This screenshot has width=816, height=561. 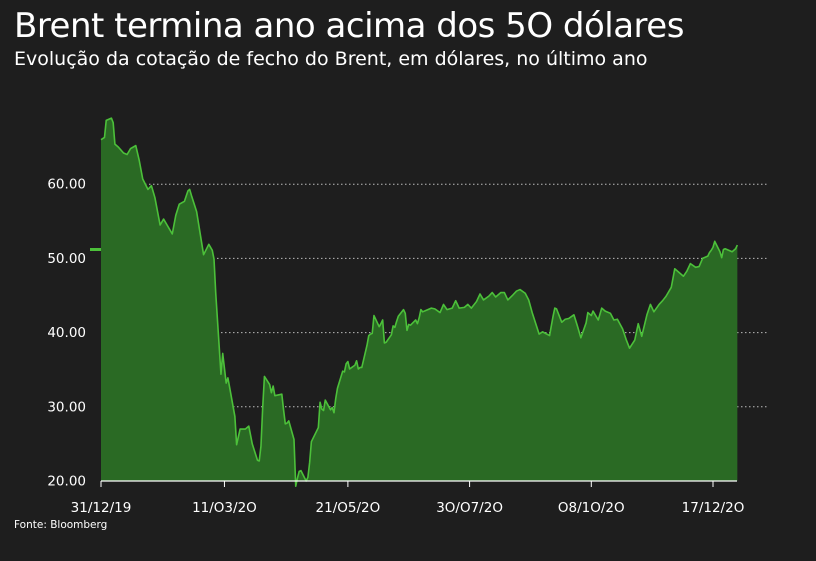 What do you see at coordinates (66, 407) in the screenshot?
I see `y-tick-label: 30.00` at bounding box center [66, 407].